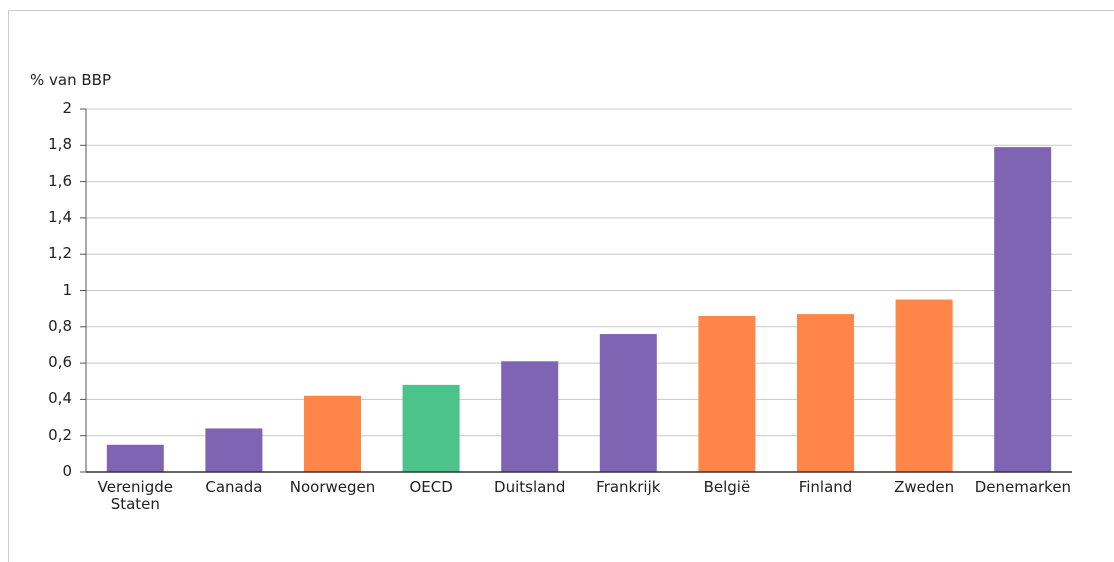  Describe the element at coordinates (67, 289) in the screenshot. I see `y-tick-label: 1` at that location.